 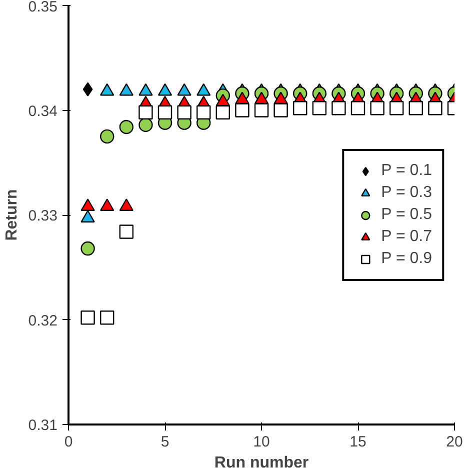 What do you see at coordinates (358, 442) in the screenshot?
I see `x-tick-label: 15` at bounding box center [358, 442].